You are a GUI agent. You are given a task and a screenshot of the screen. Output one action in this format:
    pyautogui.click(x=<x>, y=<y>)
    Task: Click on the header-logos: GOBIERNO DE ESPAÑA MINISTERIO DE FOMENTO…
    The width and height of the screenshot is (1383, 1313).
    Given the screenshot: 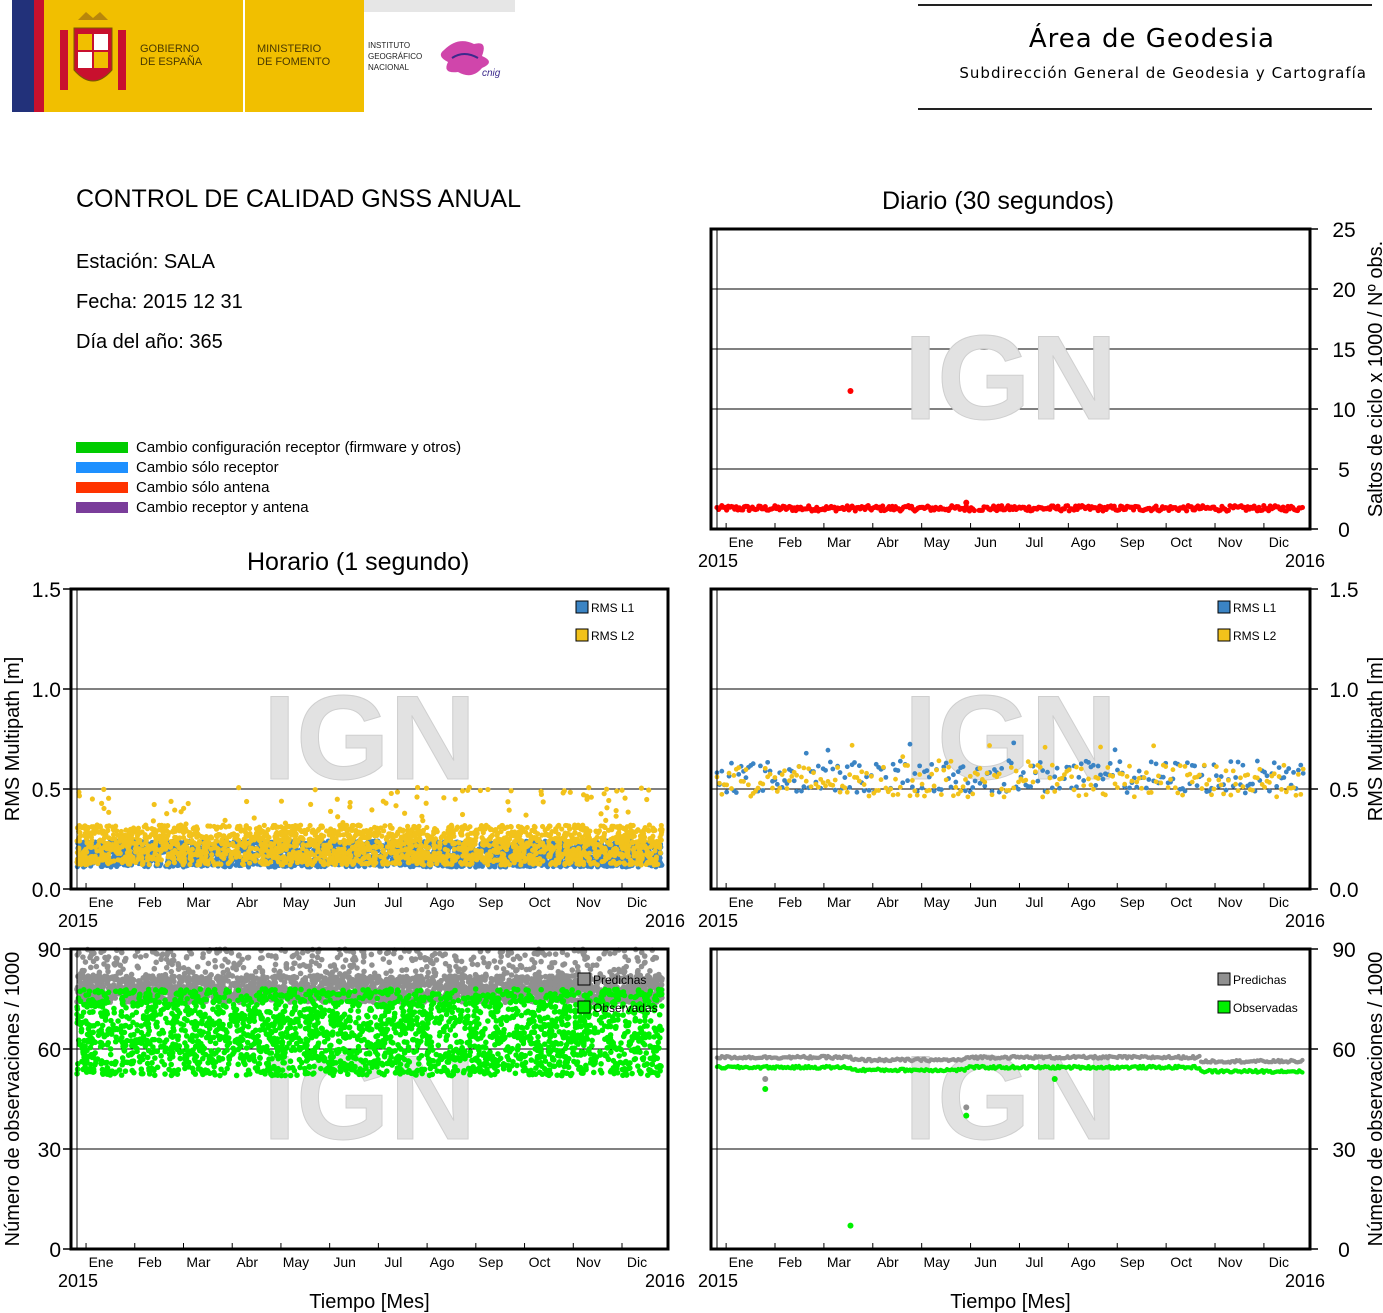 What is the action you would take?
    pyautogui.click(x=263, y=56)
    